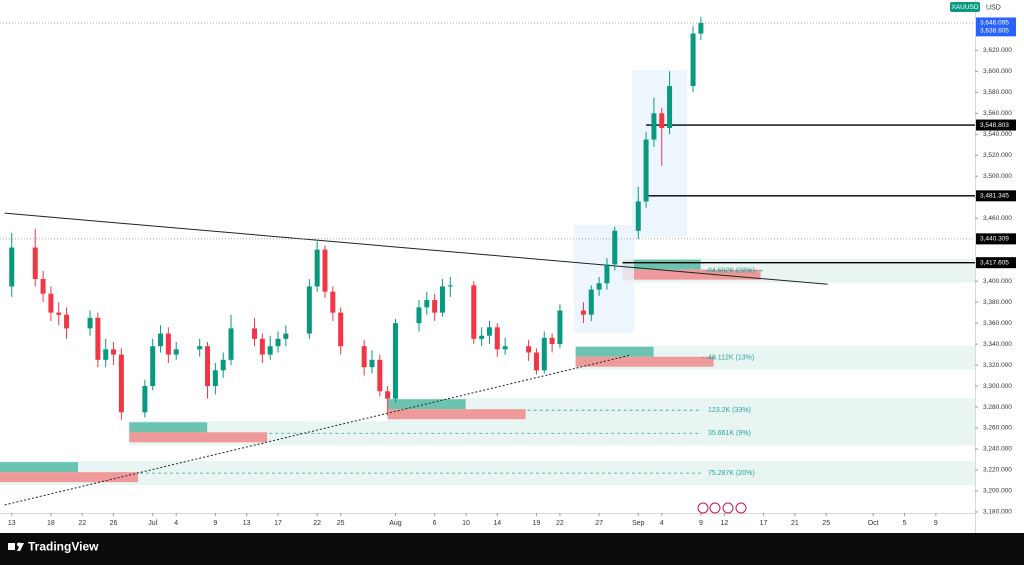 Image resolution: width=1024 pixels, height=565 pixels. What do you see at coordinates (997, 134) in the screenshot?
I see `y-tick-label: 3,540.000` at bounding box center [997, 134].